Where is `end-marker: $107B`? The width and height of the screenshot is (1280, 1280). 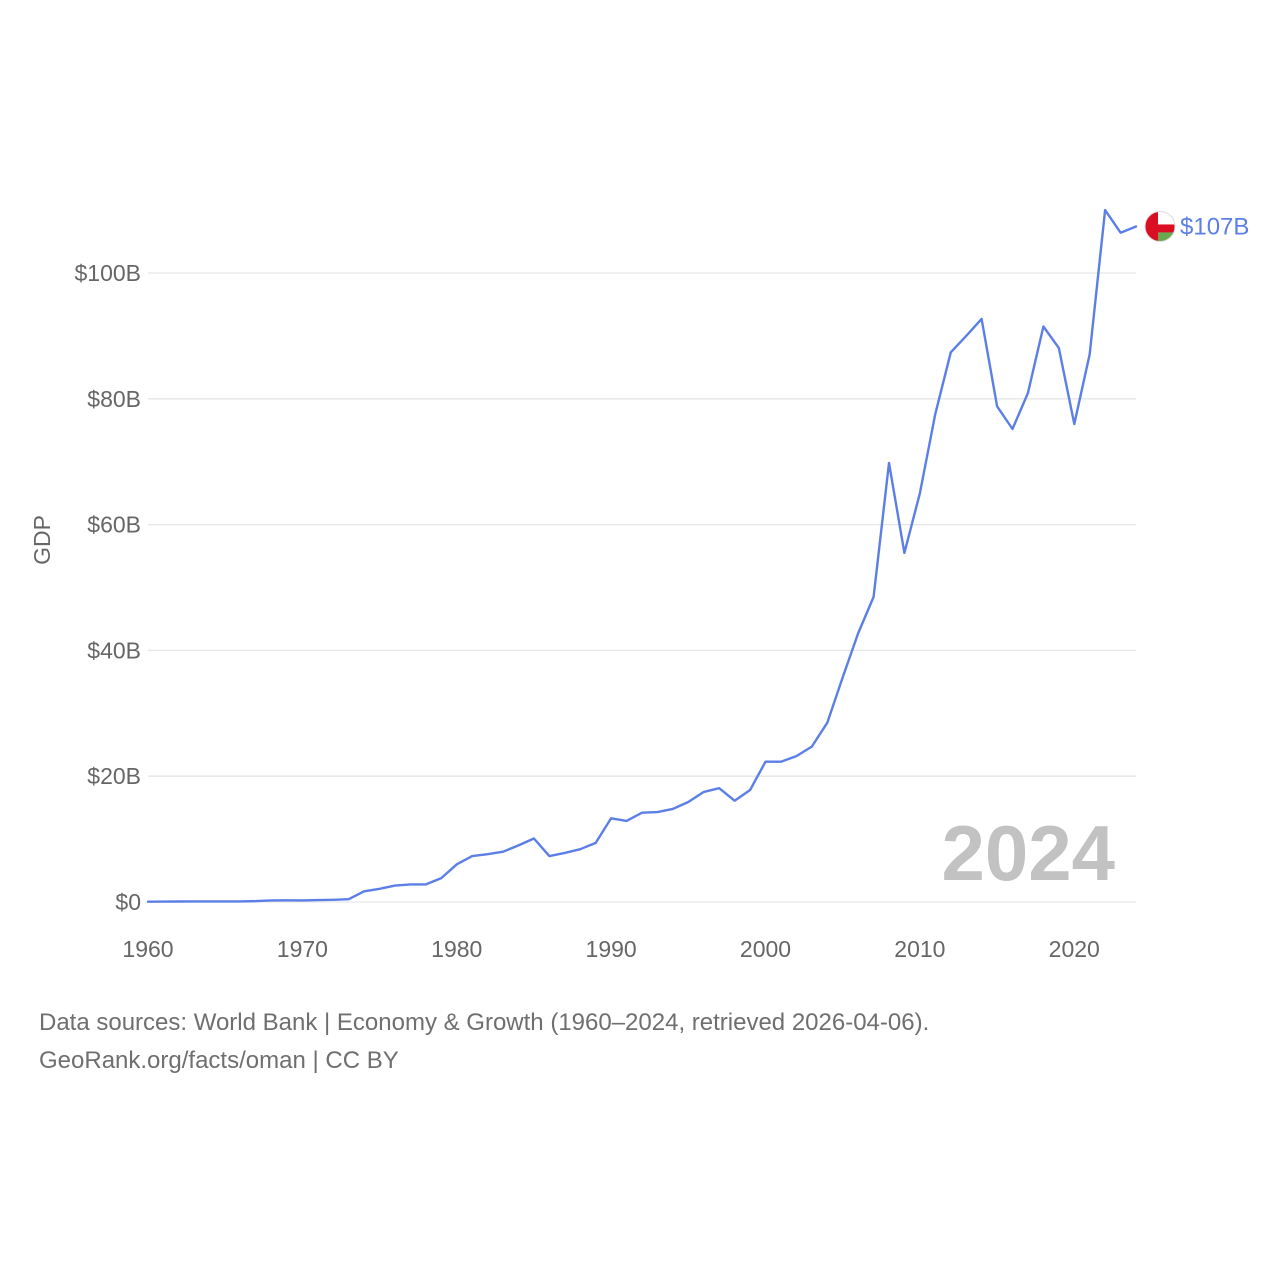
end-marker: $107B is located at coordinates (1196, 226).